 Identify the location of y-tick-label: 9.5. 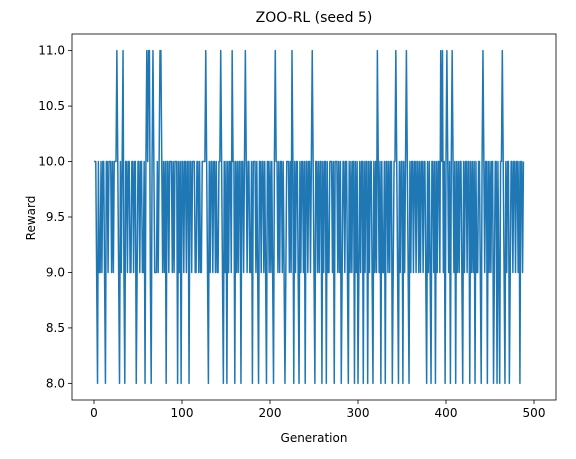
(55, 217).